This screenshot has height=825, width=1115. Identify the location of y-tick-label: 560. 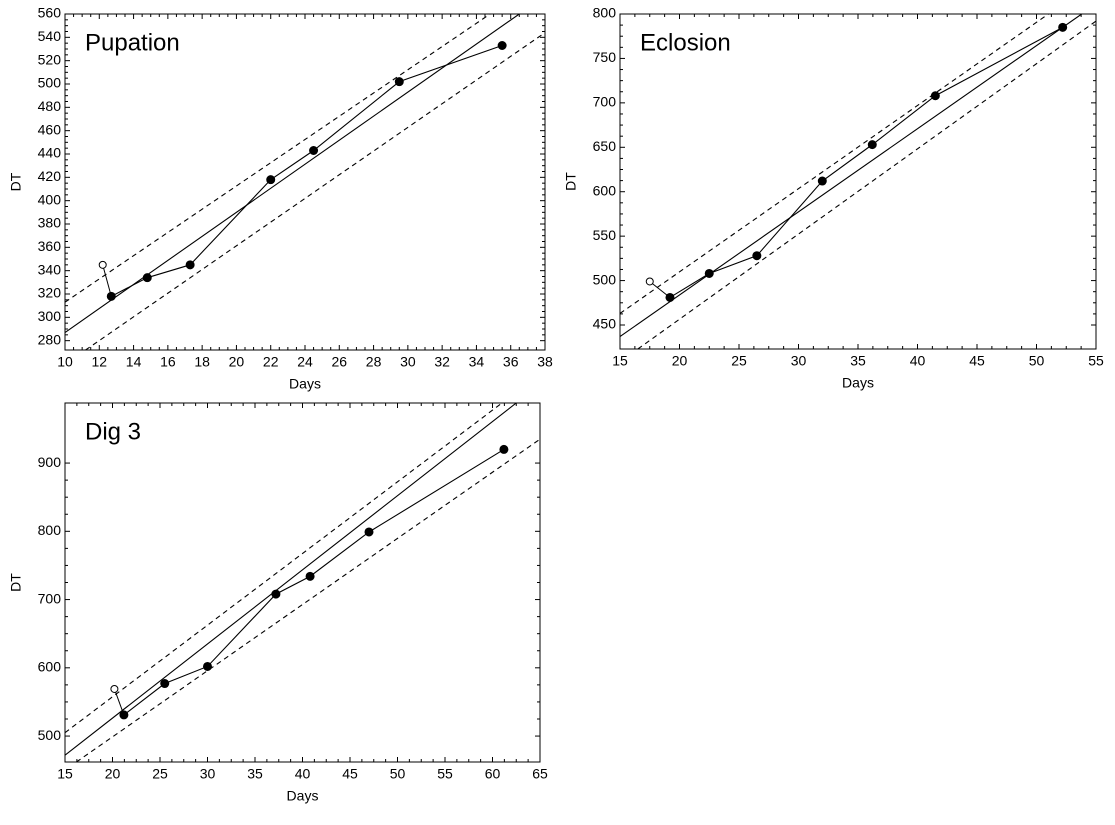
(50, 13).